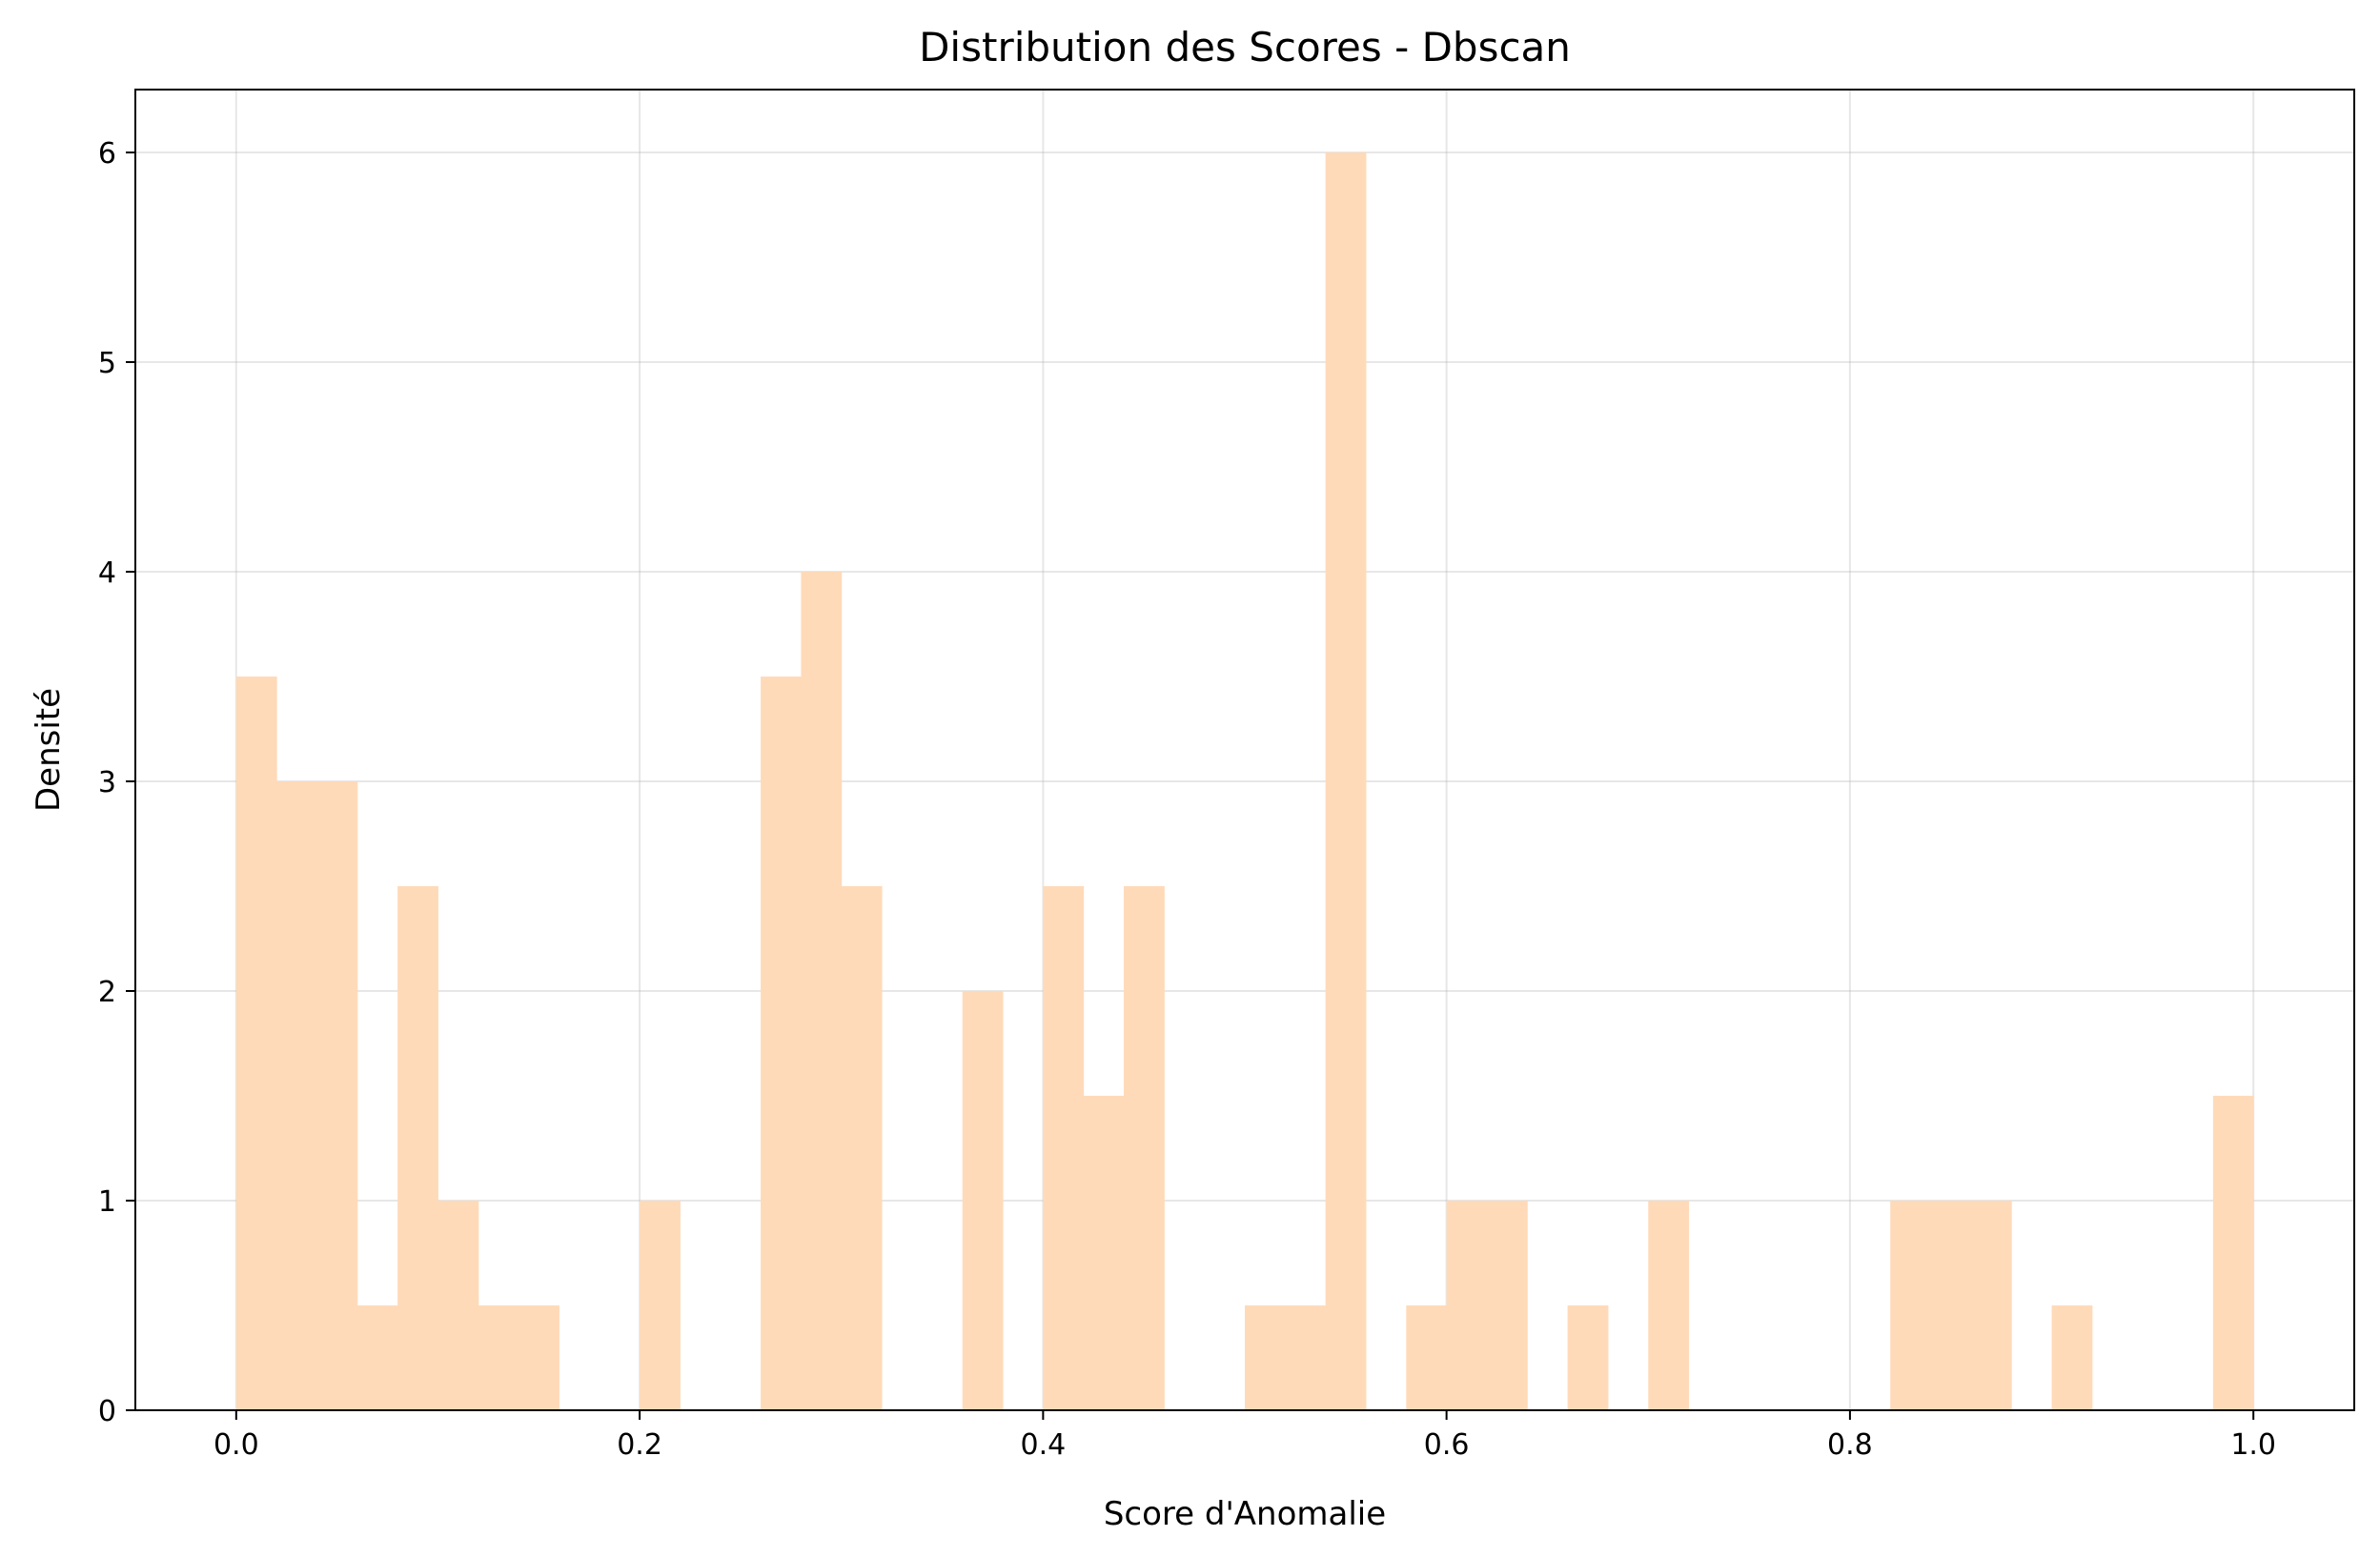  What do you see at coordinates (1850, 1445) in the screenshot?
I see `x-tick-label: 0.8` at bounding box center [1850, 1445].